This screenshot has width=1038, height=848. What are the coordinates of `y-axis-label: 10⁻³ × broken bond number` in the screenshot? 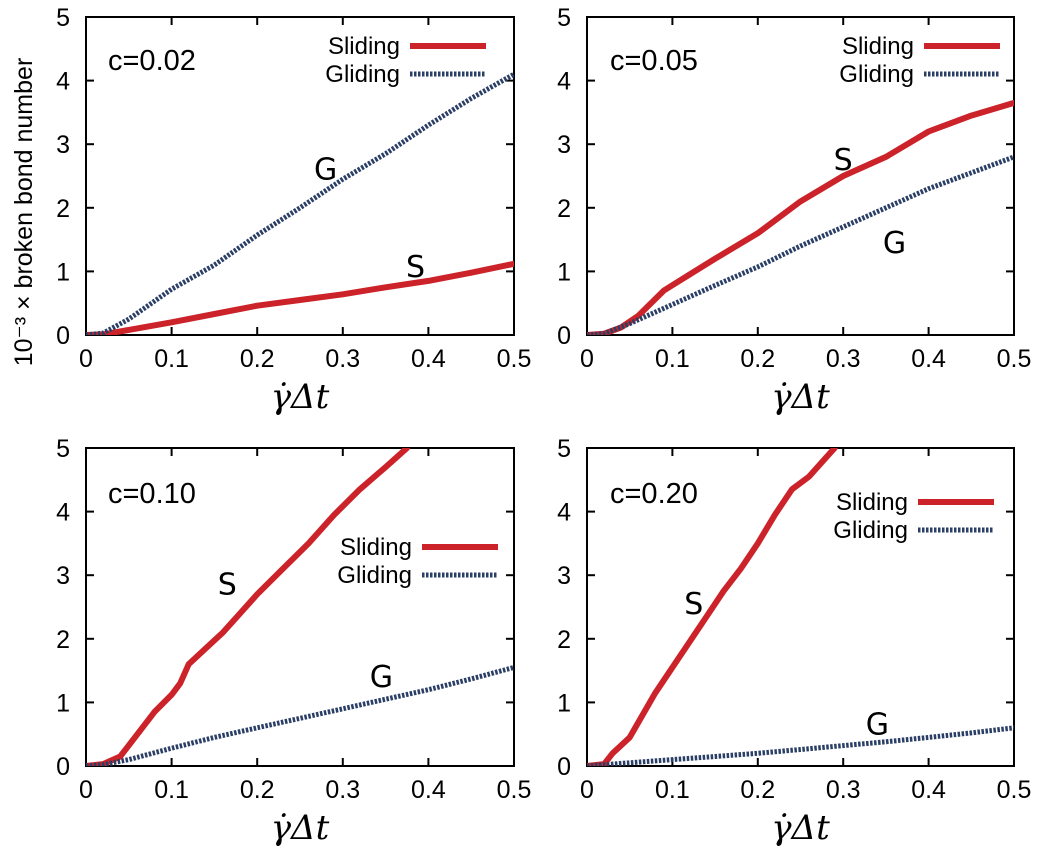 It's located at (24, 212).